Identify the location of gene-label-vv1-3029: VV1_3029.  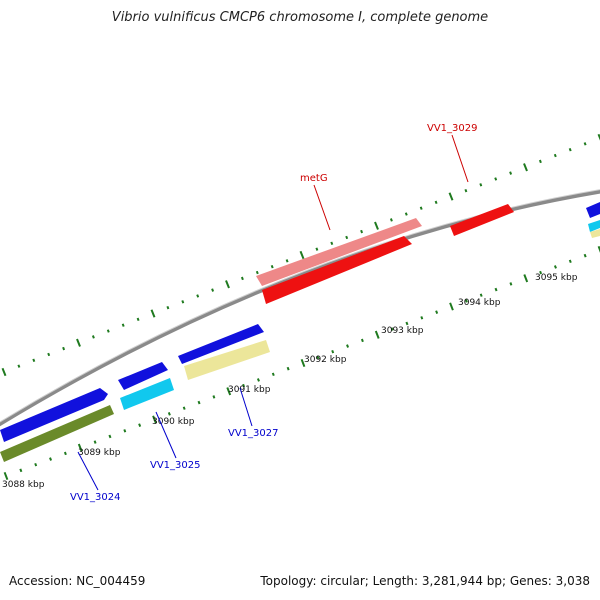
(452, 128).